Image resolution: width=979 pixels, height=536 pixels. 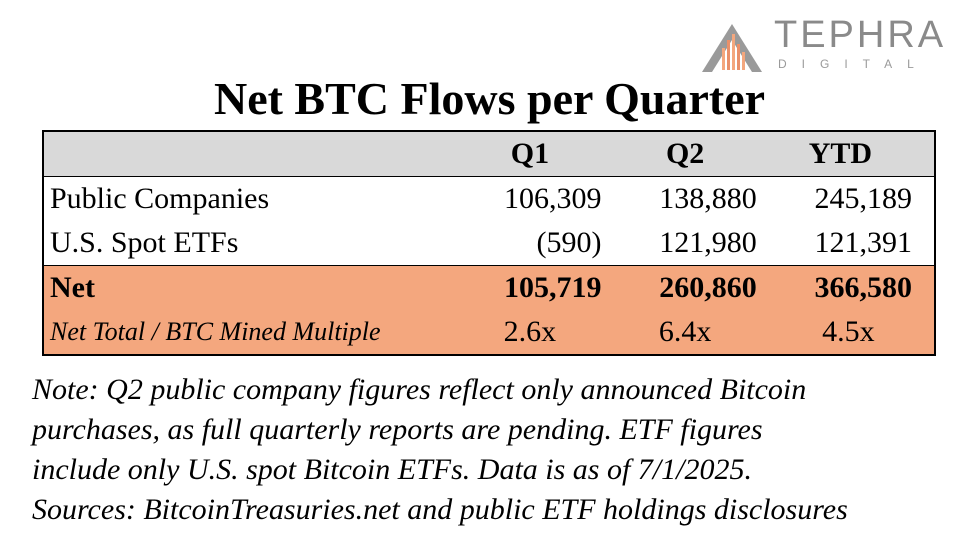 I want to click on cell-q2: 121,980, so click(x=708, y=242).